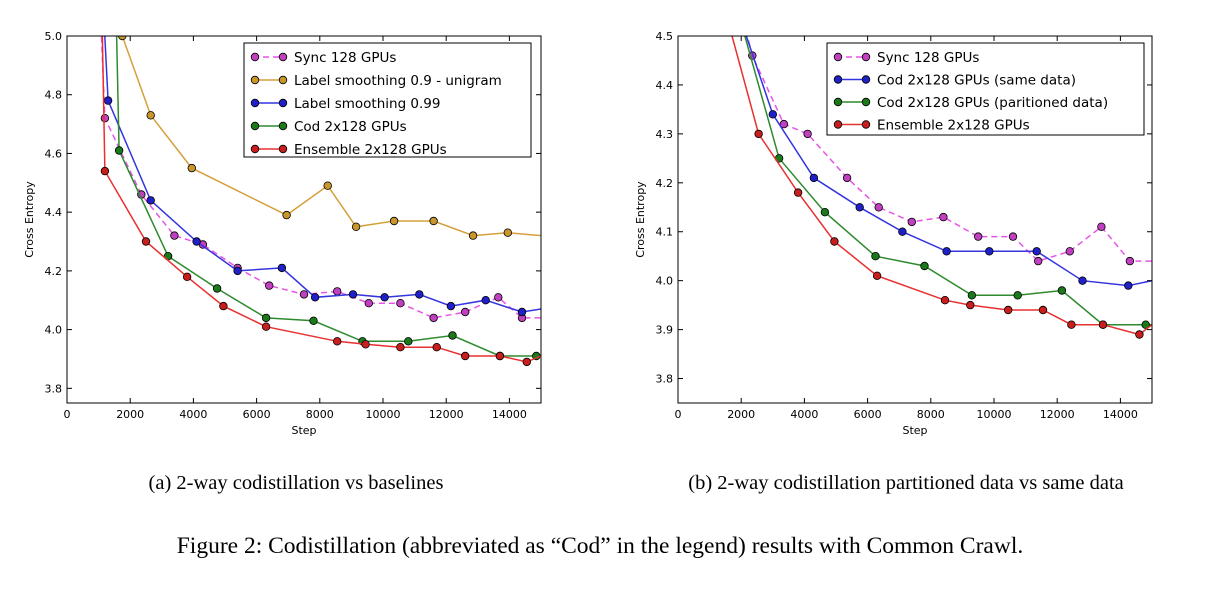 This screenshot has height=592, width=1226. What do you see at coordinates (54, 153) in the screenshot?
I see `y-tick-label-a-4: 4.6` at bounding box center [54, 153].